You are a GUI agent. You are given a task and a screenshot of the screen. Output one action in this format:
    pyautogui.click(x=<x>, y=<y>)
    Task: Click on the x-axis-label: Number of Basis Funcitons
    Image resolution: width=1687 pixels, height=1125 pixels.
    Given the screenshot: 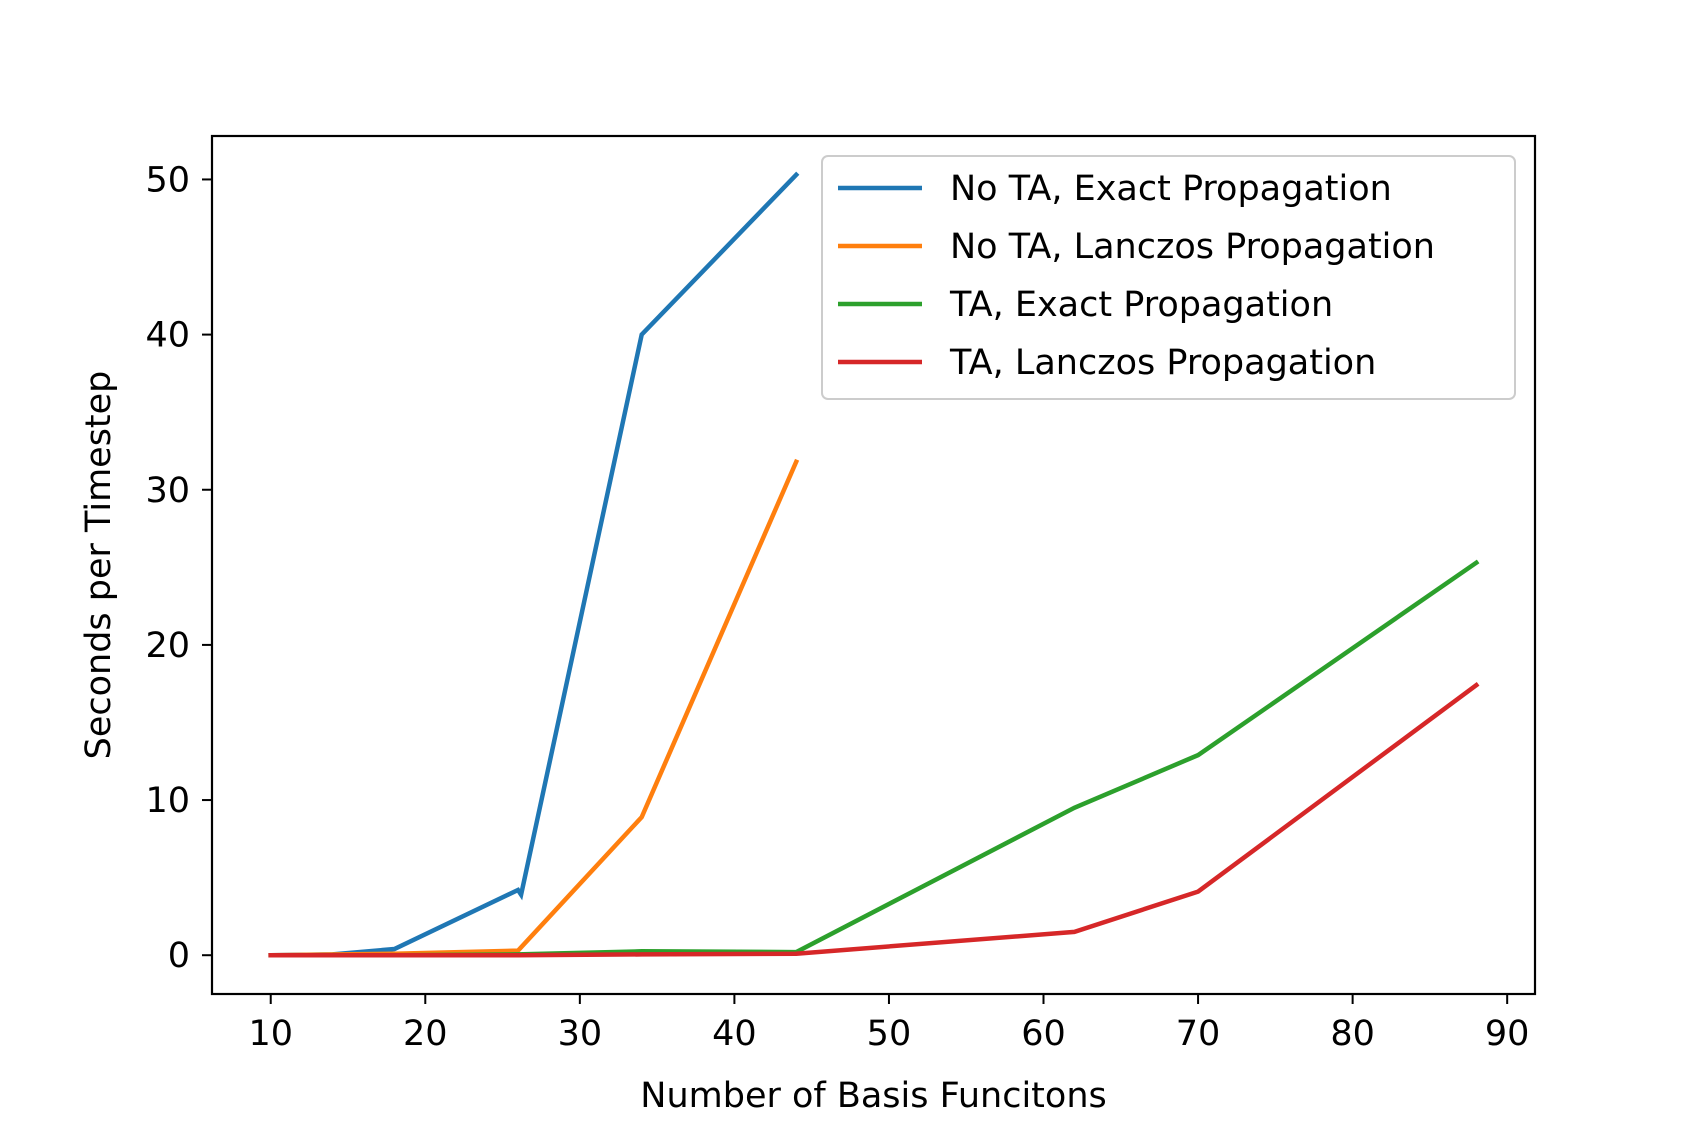 What is the action you would take?
    pyautogui.click(x=873, y=1096)
    